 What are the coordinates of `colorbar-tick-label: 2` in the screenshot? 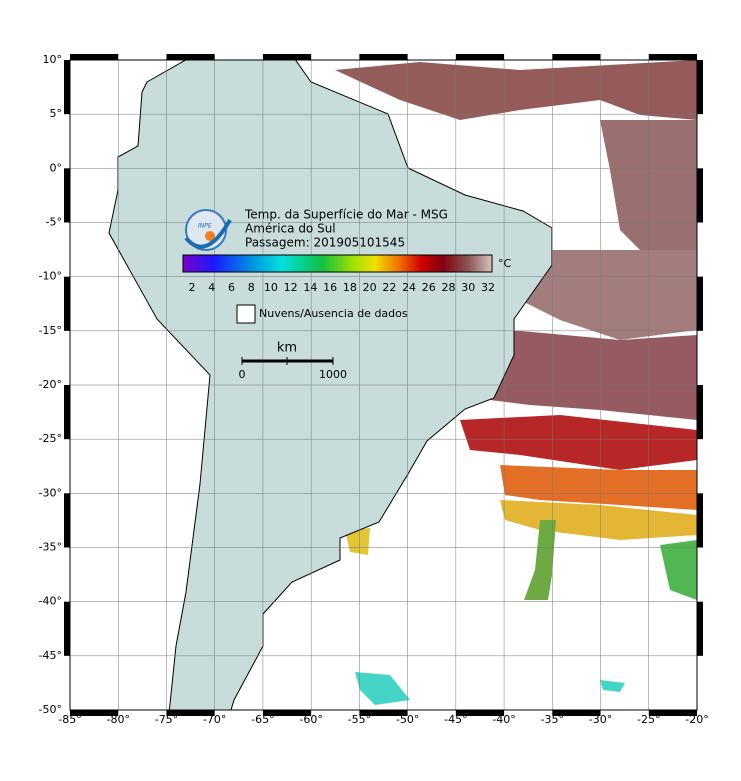 It's located at (192, 287).